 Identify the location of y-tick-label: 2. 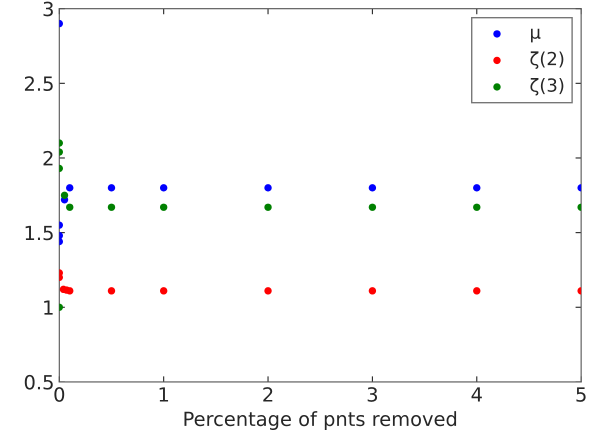
(47, 158).